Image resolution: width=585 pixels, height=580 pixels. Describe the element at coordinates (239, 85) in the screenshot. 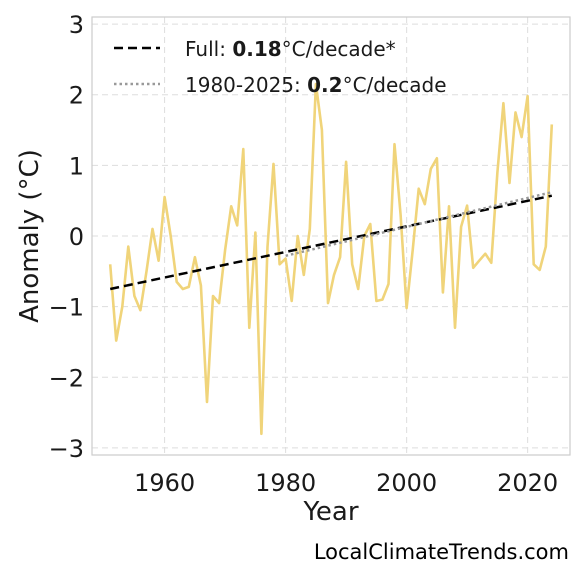

I see `legend-recent-name: 1980-2025` at that location.